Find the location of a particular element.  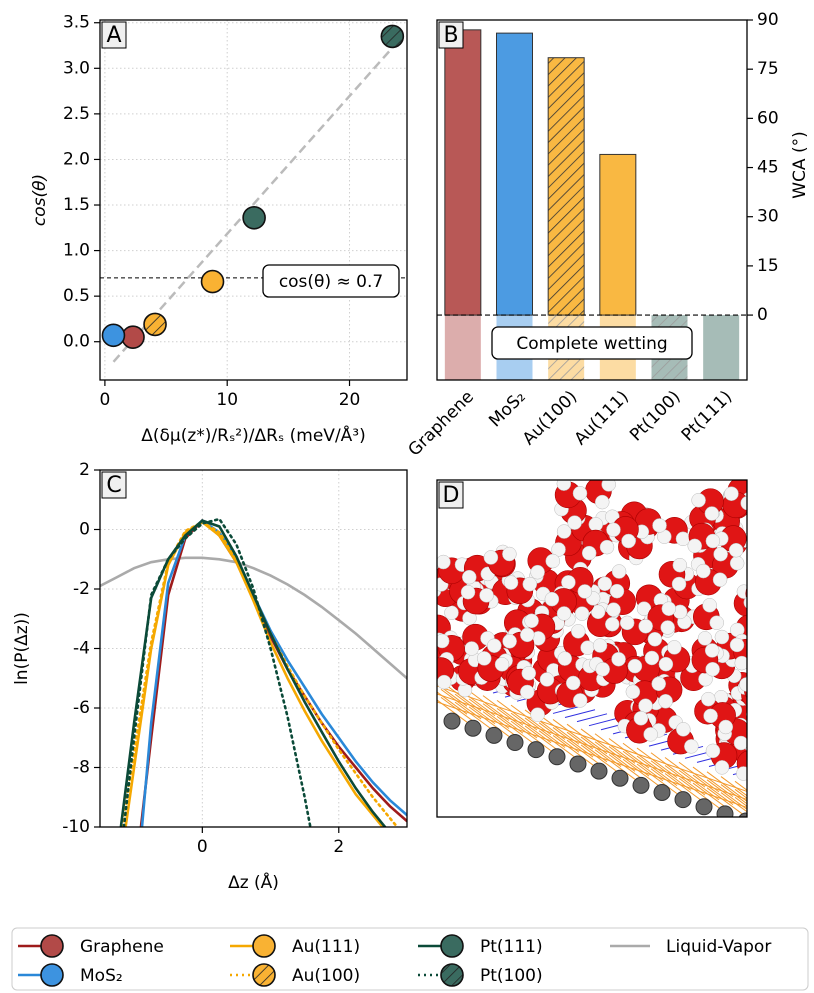

lines is located at coordinates (253, 672).